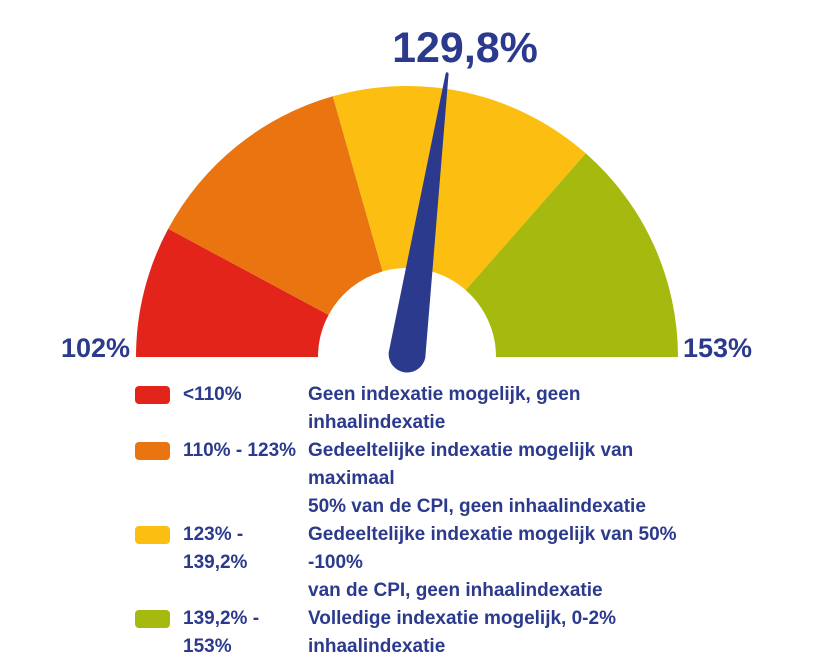 The height and width of the screenshot is (661, 825). What do you see at coordinates (718, 348) in the screenshot?
I see `gauge-max-label: 153%` at bounding box center [718, 348].